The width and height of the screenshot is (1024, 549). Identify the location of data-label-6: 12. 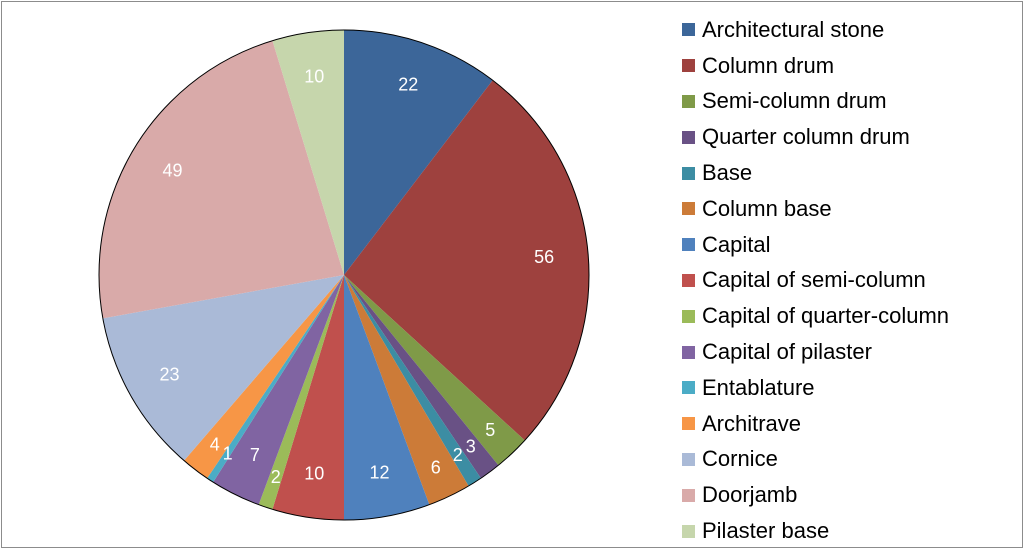
(379, 473).